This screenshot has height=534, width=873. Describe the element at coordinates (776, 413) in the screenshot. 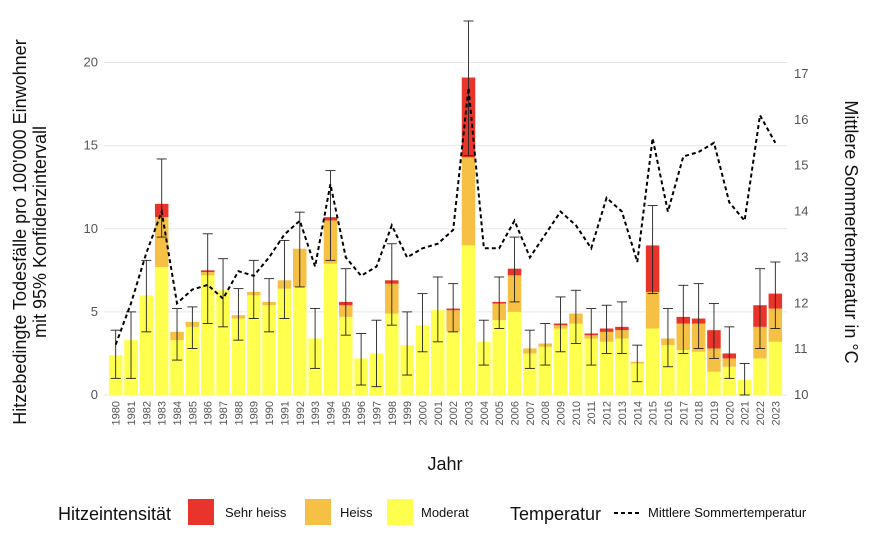

I see `x-tick-2023: 2023` at that location.